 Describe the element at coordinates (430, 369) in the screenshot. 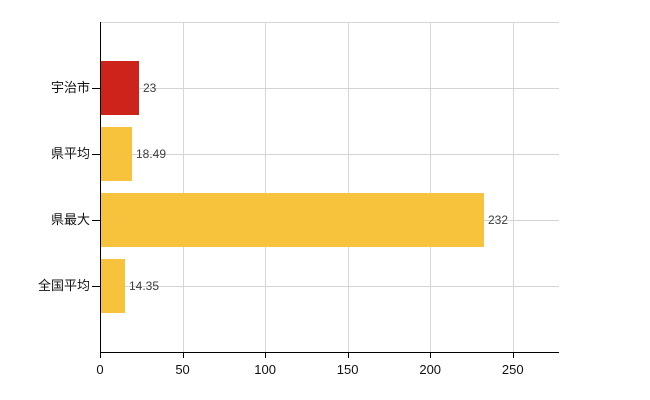

I see `x-tick-label: 200` at that location.